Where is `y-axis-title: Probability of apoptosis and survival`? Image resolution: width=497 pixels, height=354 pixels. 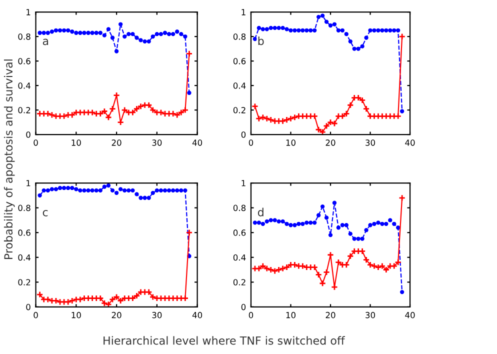
y-axis-title: Probability of apoptosis and survival is located at coordinates (9, 159).